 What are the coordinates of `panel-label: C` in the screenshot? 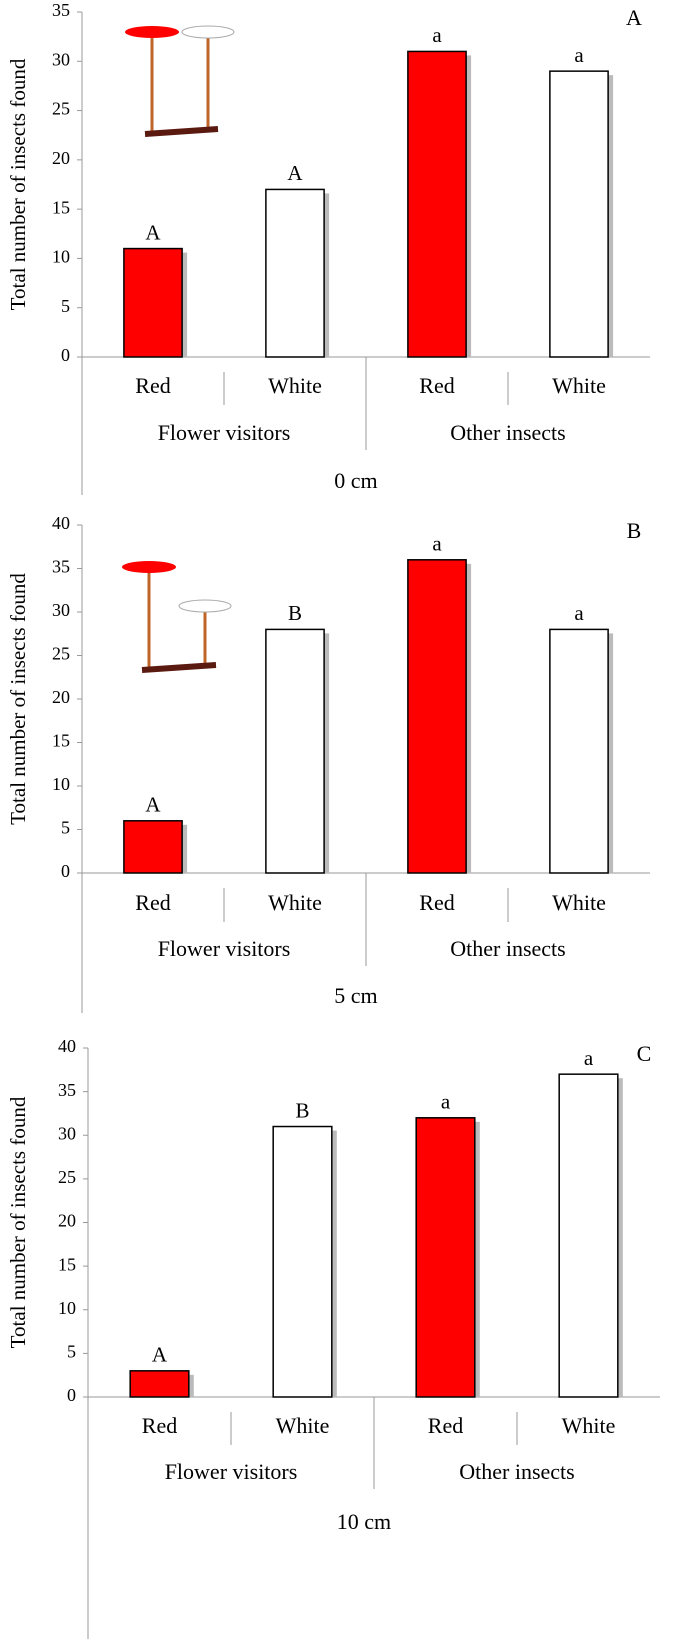 It's located at (644, 1053).